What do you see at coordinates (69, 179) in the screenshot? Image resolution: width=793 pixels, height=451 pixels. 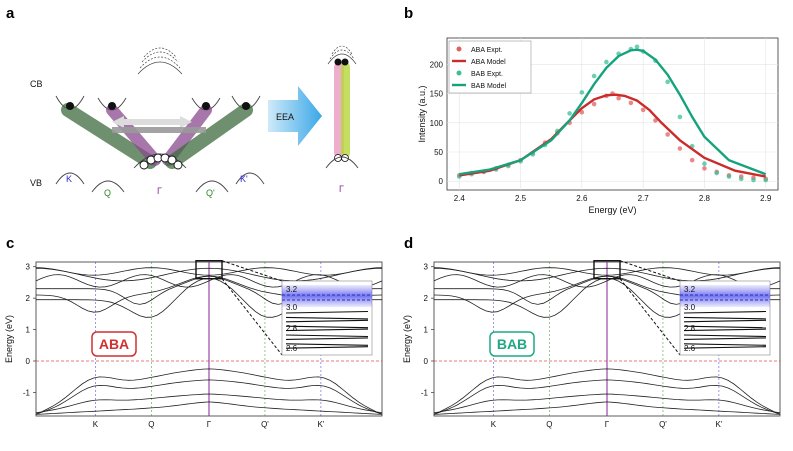 I see `valley-label-k: K` at bounding box center [69, 179].